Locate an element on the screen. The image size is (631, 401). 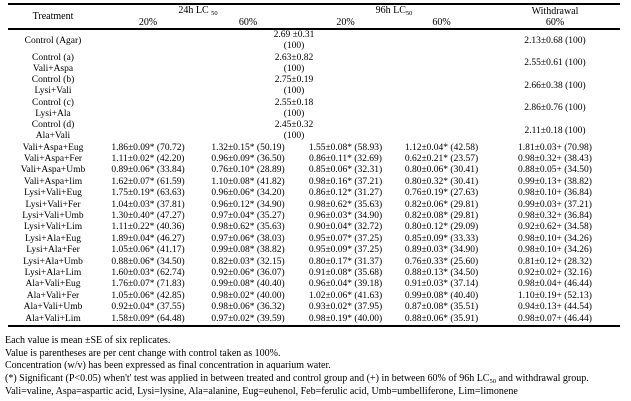
lc50-value: 0.62±0.21* (23.57) is located at coordinates (441, 158).